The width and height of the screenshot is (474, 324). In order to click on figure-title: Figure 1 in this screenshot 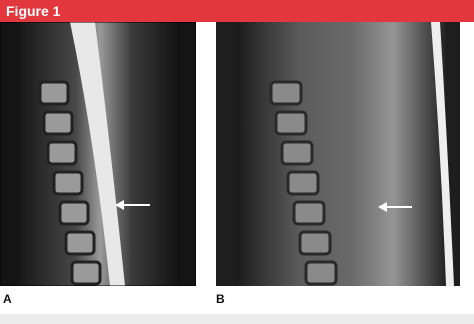, I will do `click(33, 11)`.